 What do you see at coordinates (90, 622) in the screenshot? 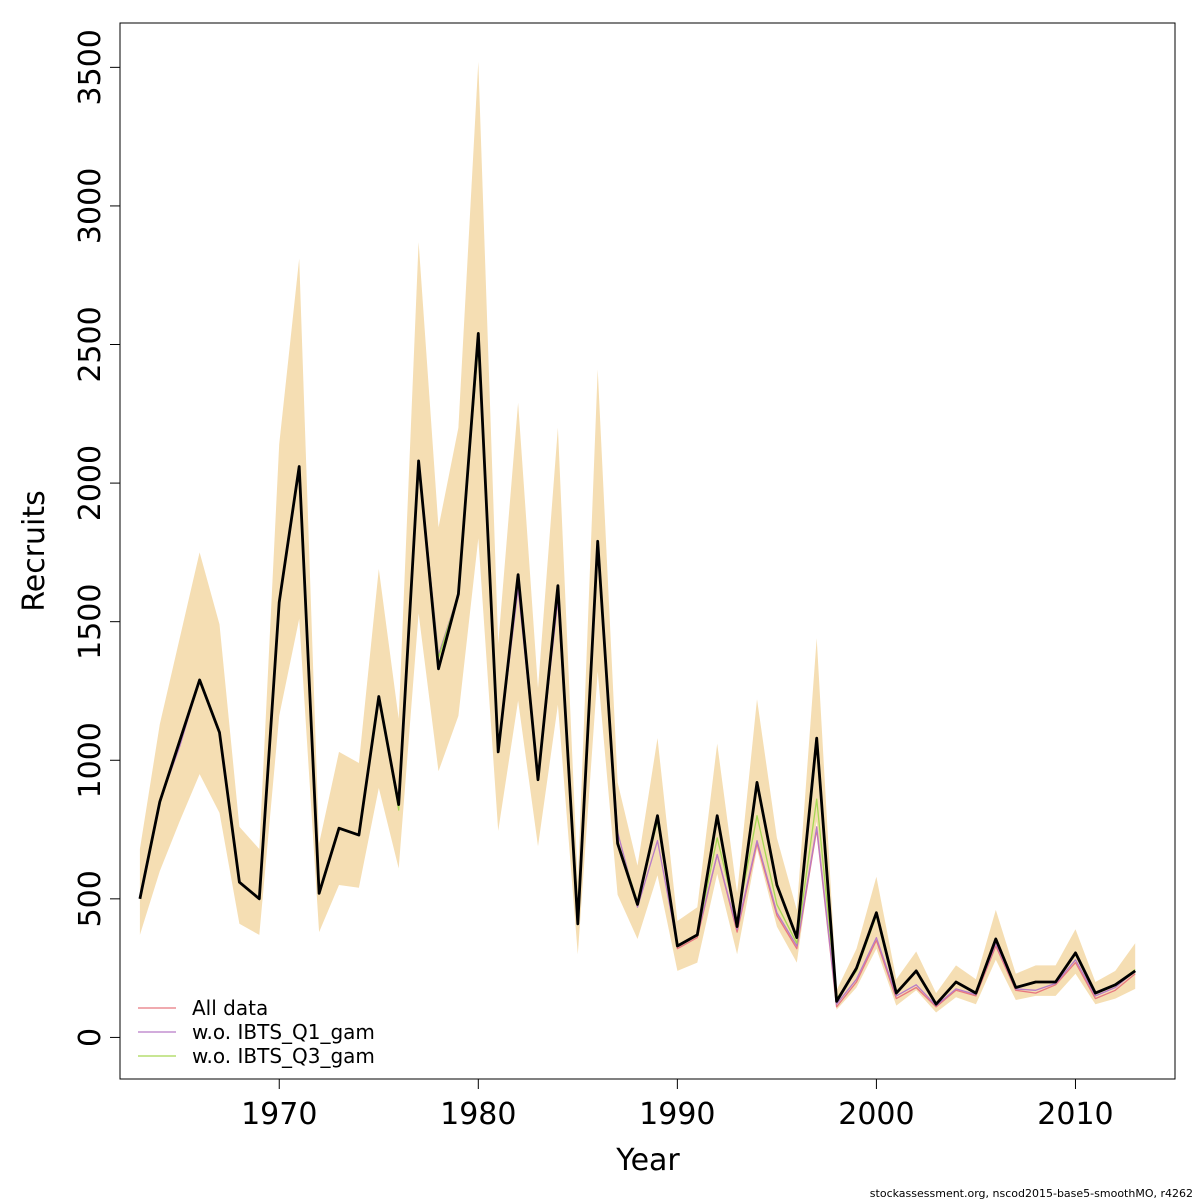
I see `y-tick-label: 1500` at bounding box center [90, 622].